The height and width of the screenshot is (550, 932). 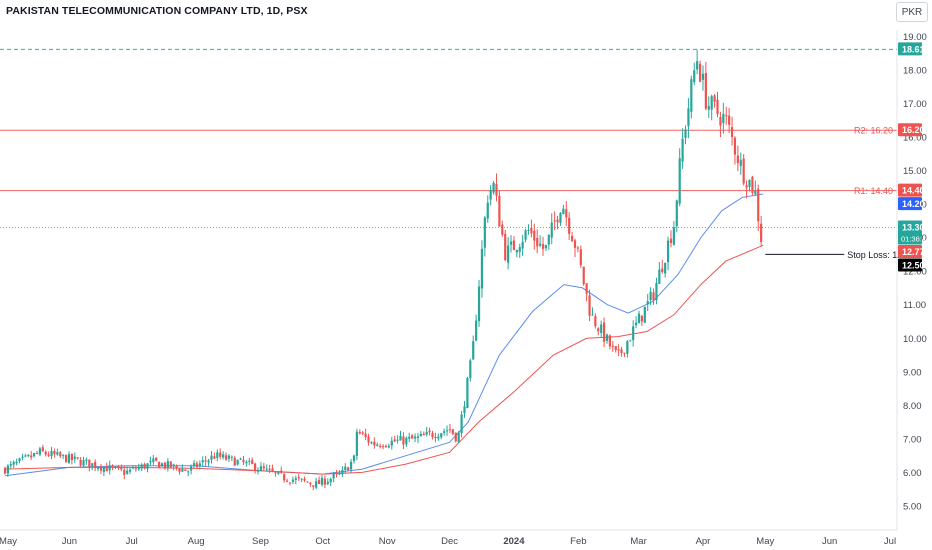 I want to click on price-tag-label: 16.20, so click(x=913, y=130).